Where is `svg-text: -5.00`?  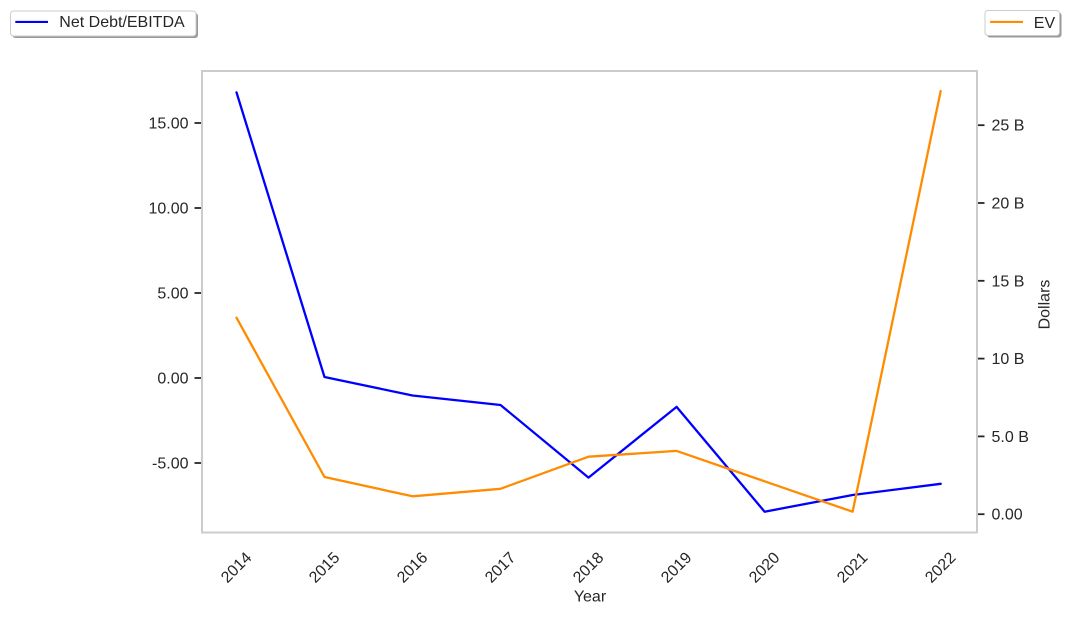
svg-text: -5.00 is located at coordinates (170, 464).